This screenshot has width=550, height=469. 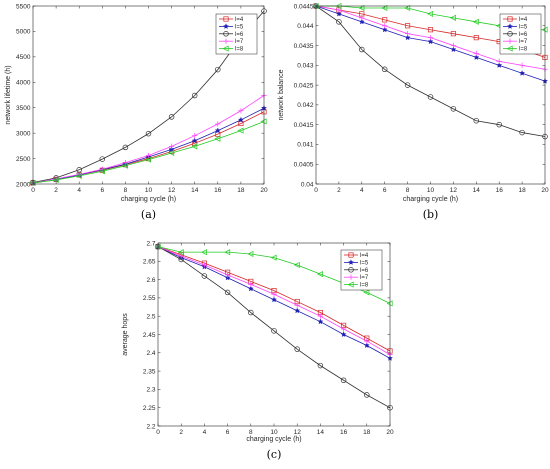 What do you see at coordinates (304, 85) in the screenshot?
I see `y-tick-label: 0.0425` at bounding box center [304, 85].